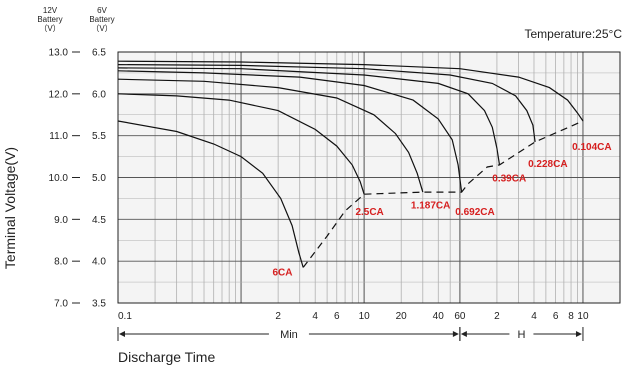  I want to click on y-header-line: 12V, so click(50, 10).